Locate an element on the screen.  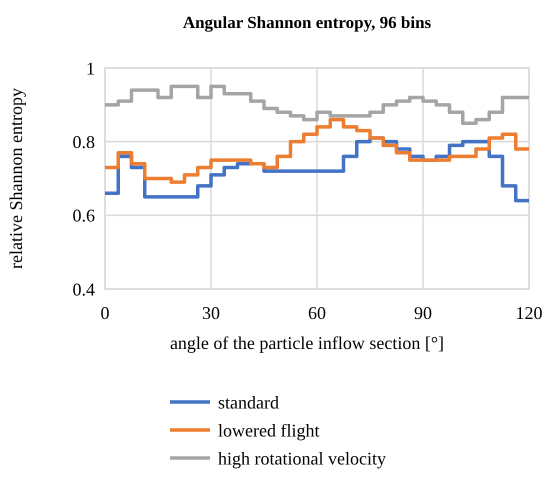
x-tick-label: 60 is located at coordinates (317, 313).